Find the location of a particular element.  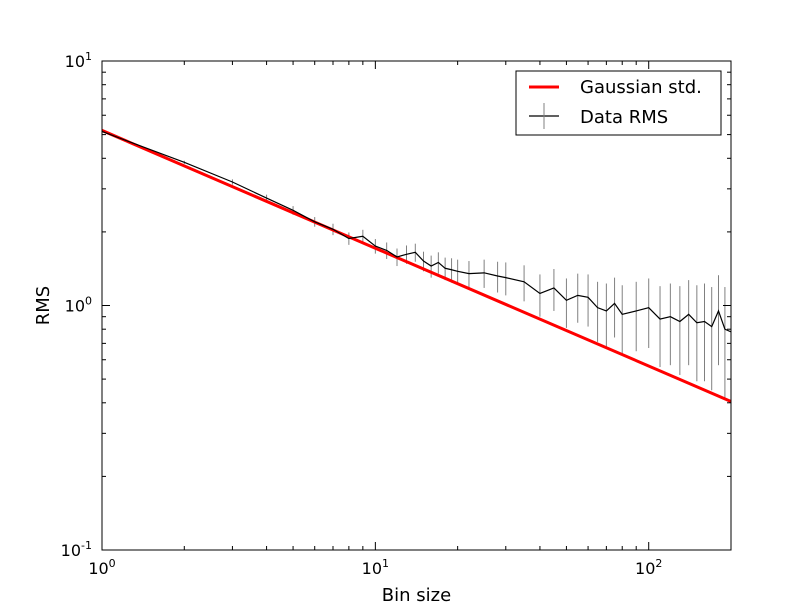

legend: Gaussian std. Data RMS is located at coordinates (618, 103).